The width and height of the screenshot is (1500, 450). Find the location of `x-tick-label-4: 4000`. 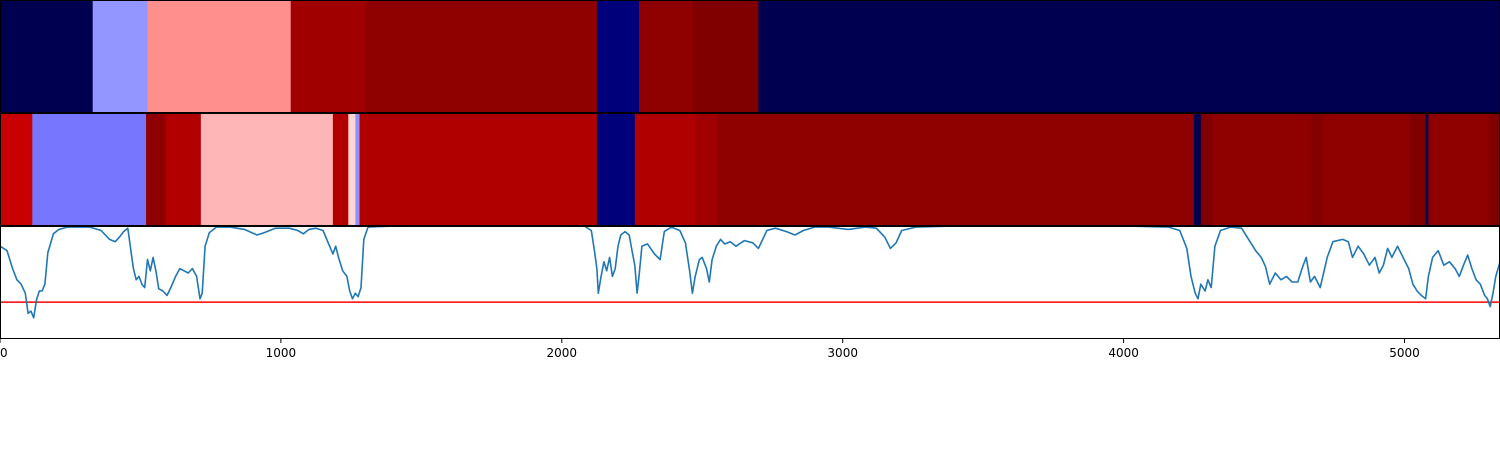

x-tick-label-4: 4000 is located at coordinates (1123, 353).